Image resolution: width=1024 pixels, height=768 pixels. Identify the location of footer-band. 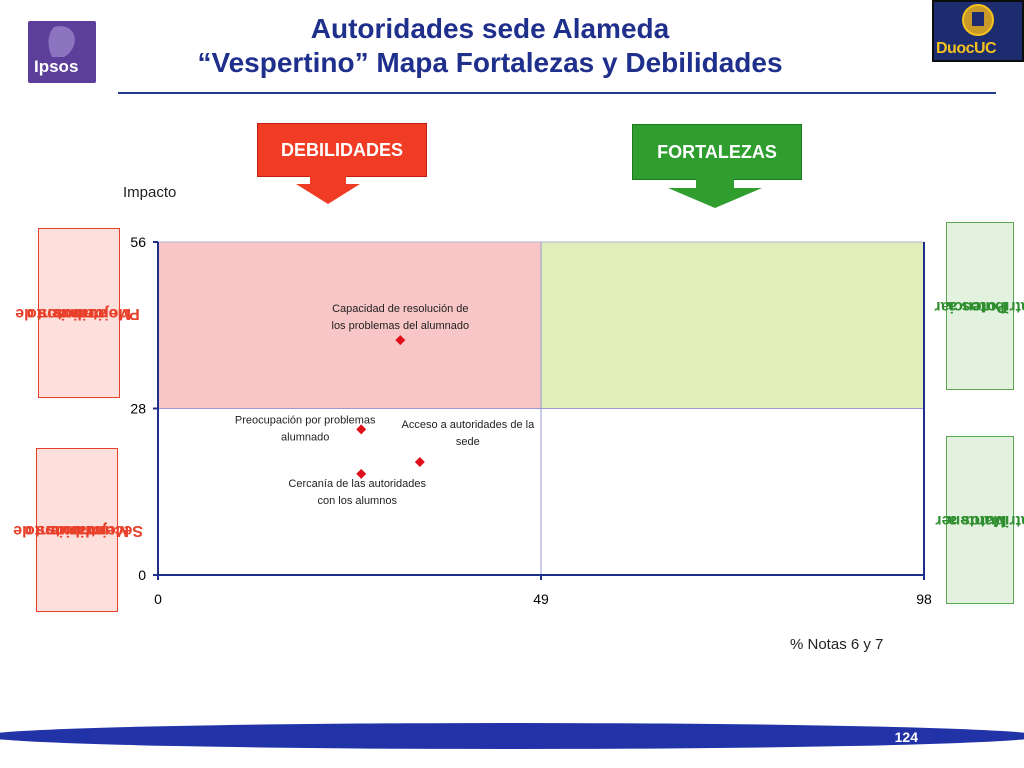
(512, 736).